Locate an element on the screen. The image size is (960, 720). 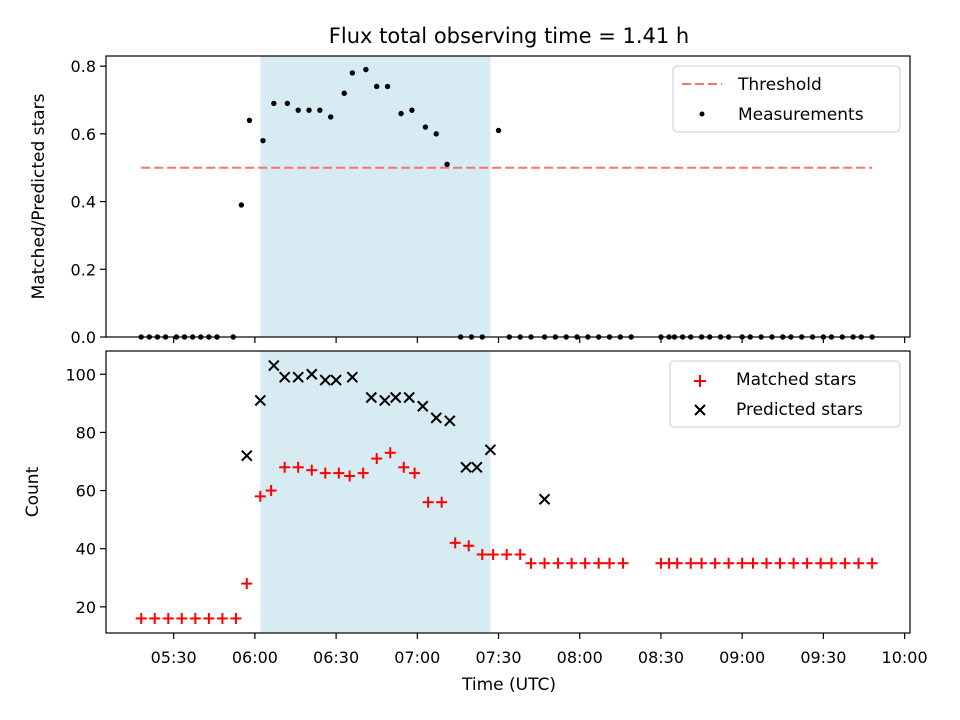
predicted-stars-series is located at coordinates (396, 432).